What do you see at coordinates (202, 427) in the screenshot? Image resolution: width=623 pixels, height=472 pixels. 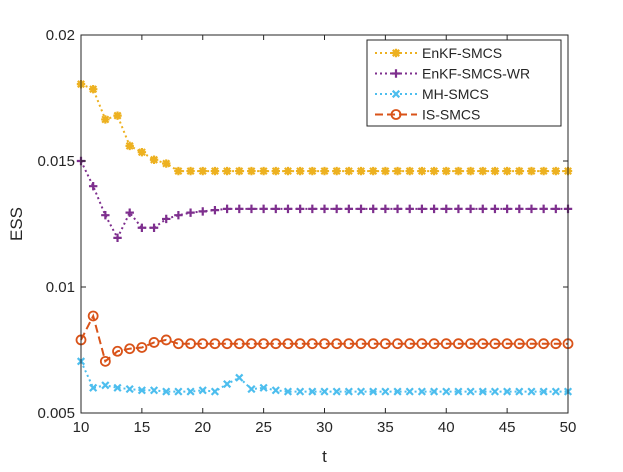 I see `x-tick-label: 20` at bounding box center [202, 427].